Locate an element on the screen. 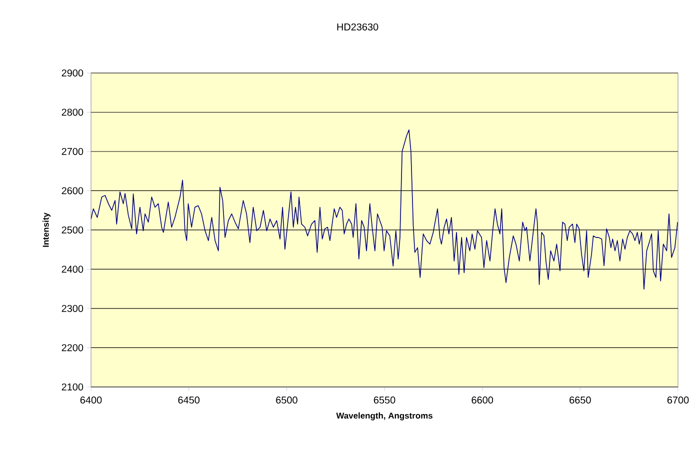  y-tick-label: 2800 is located at coordinates (73, 112).